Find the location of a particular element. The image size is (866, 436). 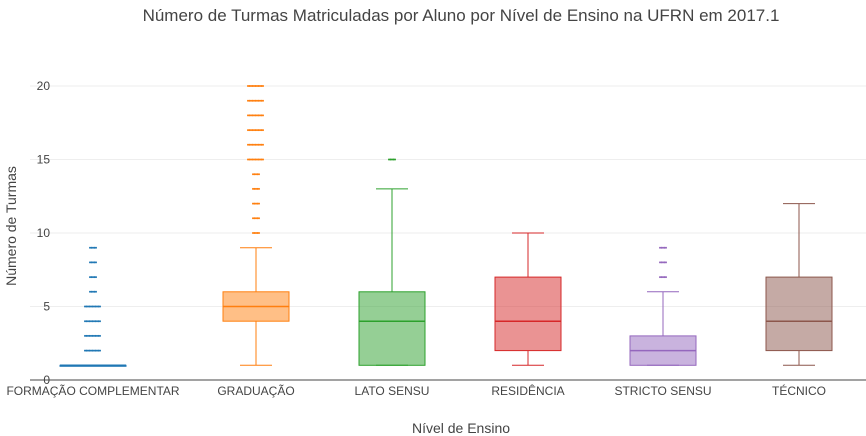

y-tick-label: 5 is located at coordinates (46, 307).